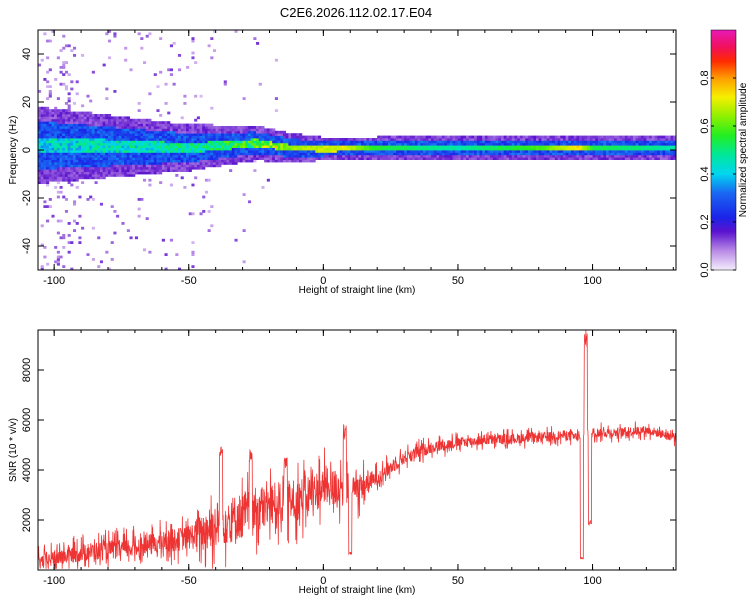 Image resolution: width=750 pixels, height=600 pixels. I want to click on x-tick-label: -50, so click(189, 281).